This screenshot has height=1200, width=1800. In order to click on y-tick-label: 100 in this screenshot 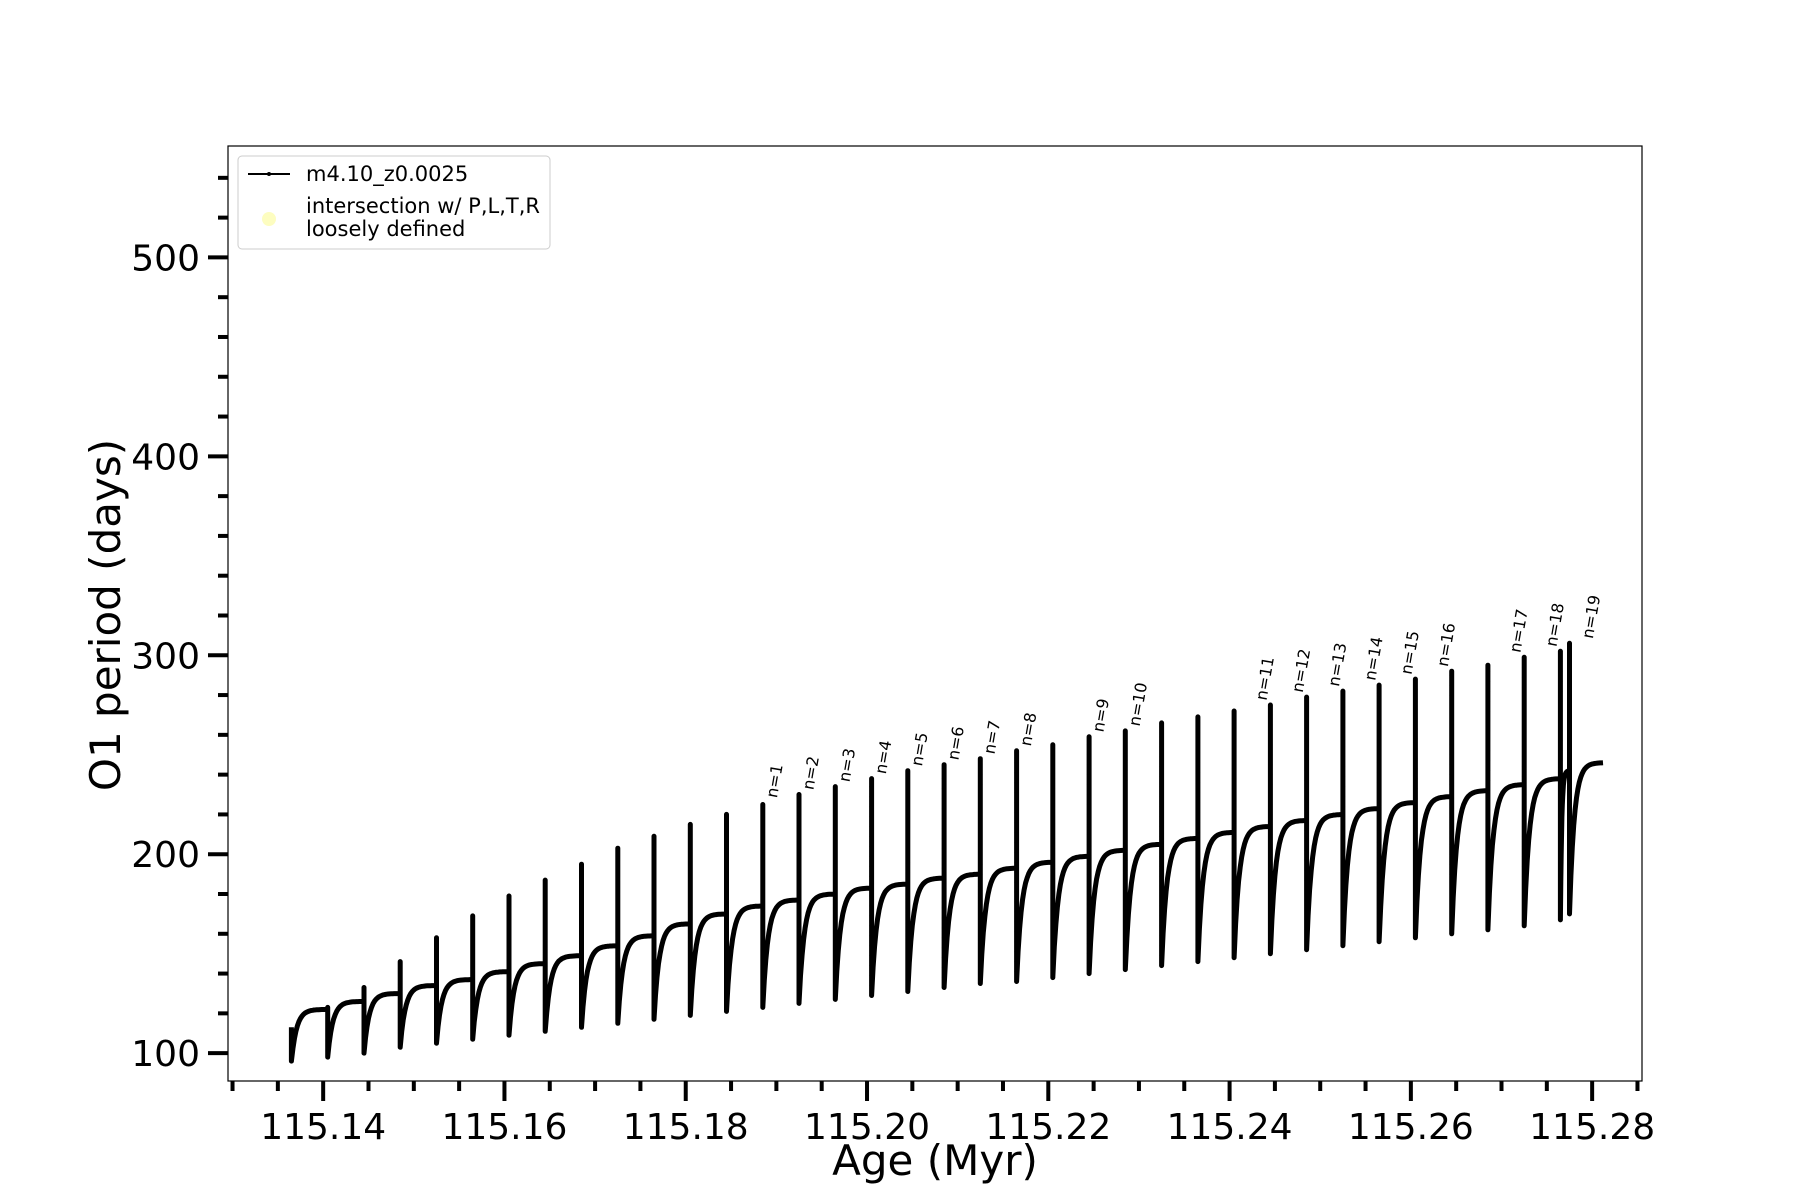, I will do `click(165, 1054)`.